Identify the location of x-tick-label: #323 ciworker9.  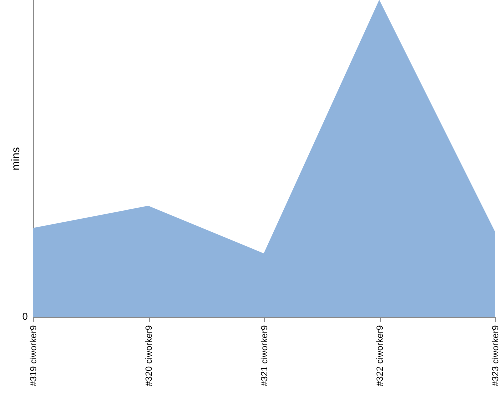
(495, 356).